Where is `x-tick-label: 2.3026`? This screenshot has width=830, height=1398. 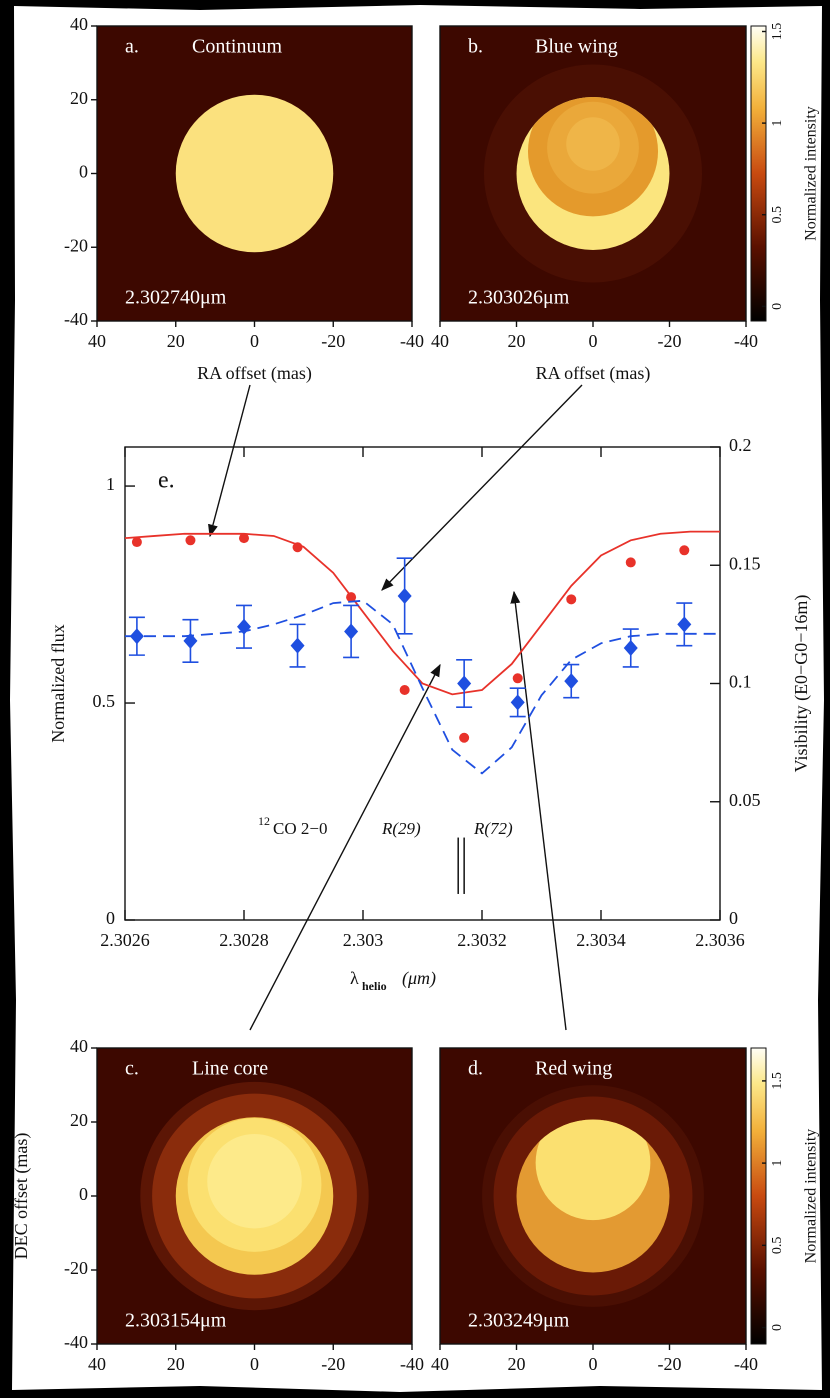 x-tick-label: 2.3026 is located at coordinates (125, 940).